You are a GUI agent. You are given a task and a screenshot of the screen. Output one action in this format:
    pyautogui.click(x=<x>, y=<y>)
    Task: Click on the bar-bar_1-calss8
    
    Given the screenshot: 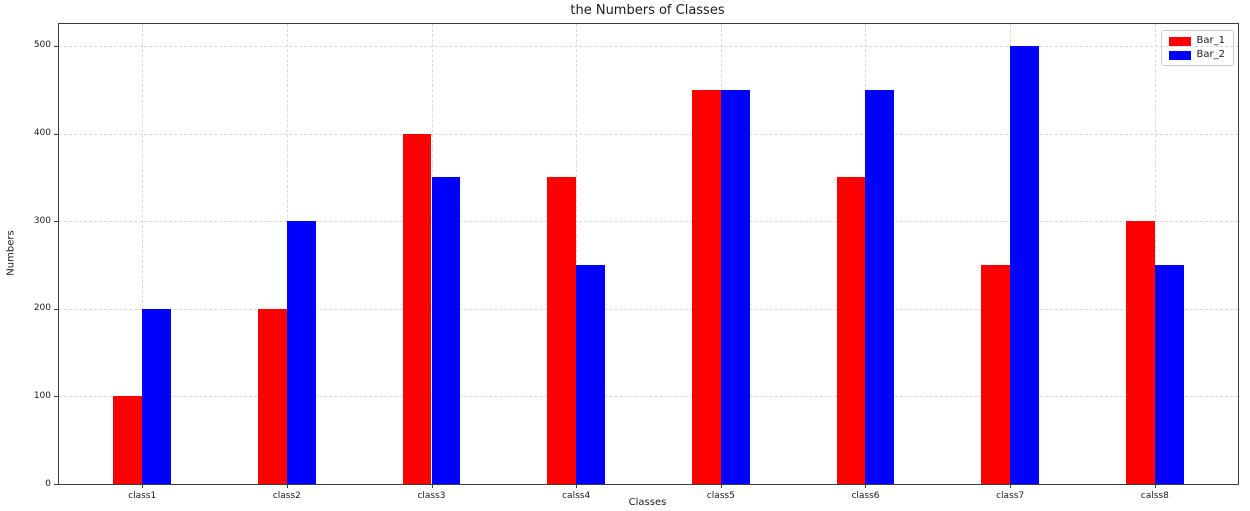 What is the action you would take?
    pyautogui.click(x=1140, y=352)
    